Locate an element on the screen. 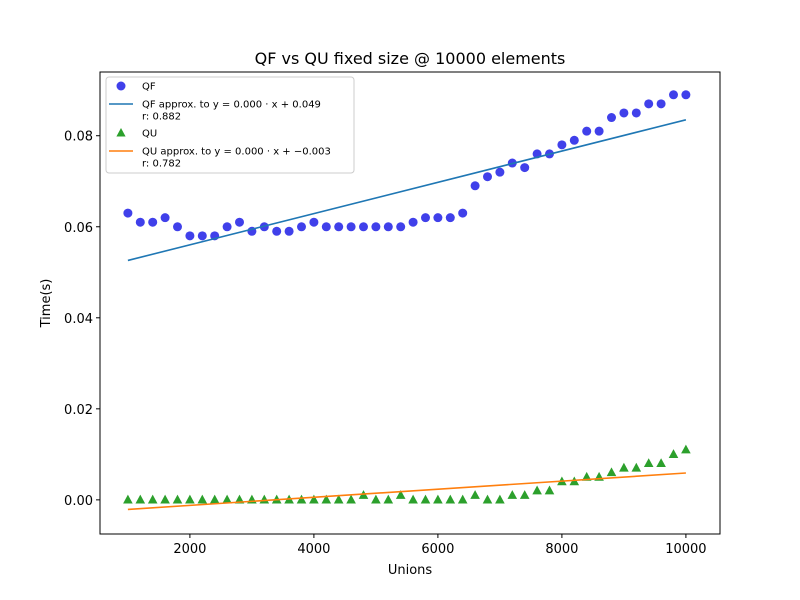 The image size is (800, 600). y-tick-label: 0.06 is located at coordinates (78, 228).